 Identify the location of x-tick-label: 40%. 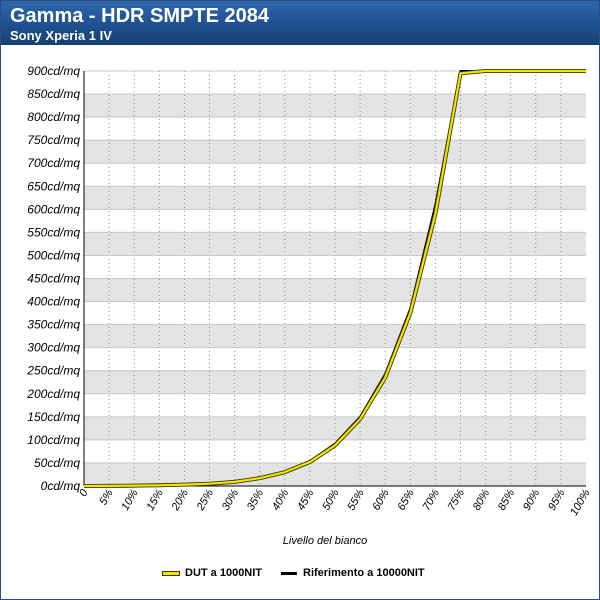
(281, 499).